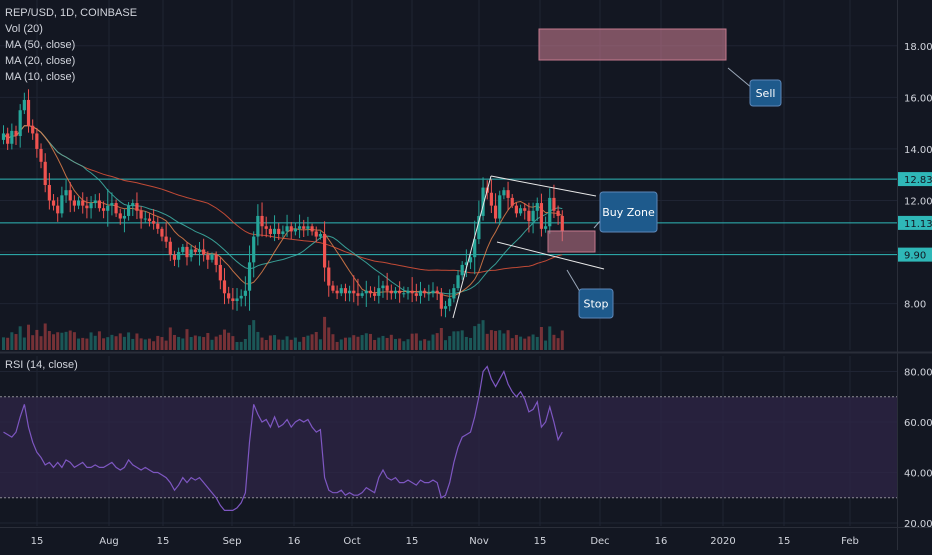 Image resolution: width=932 pixels, height=555 pixels. I want to click on time-tick-label: Dec, so click(599, 541).